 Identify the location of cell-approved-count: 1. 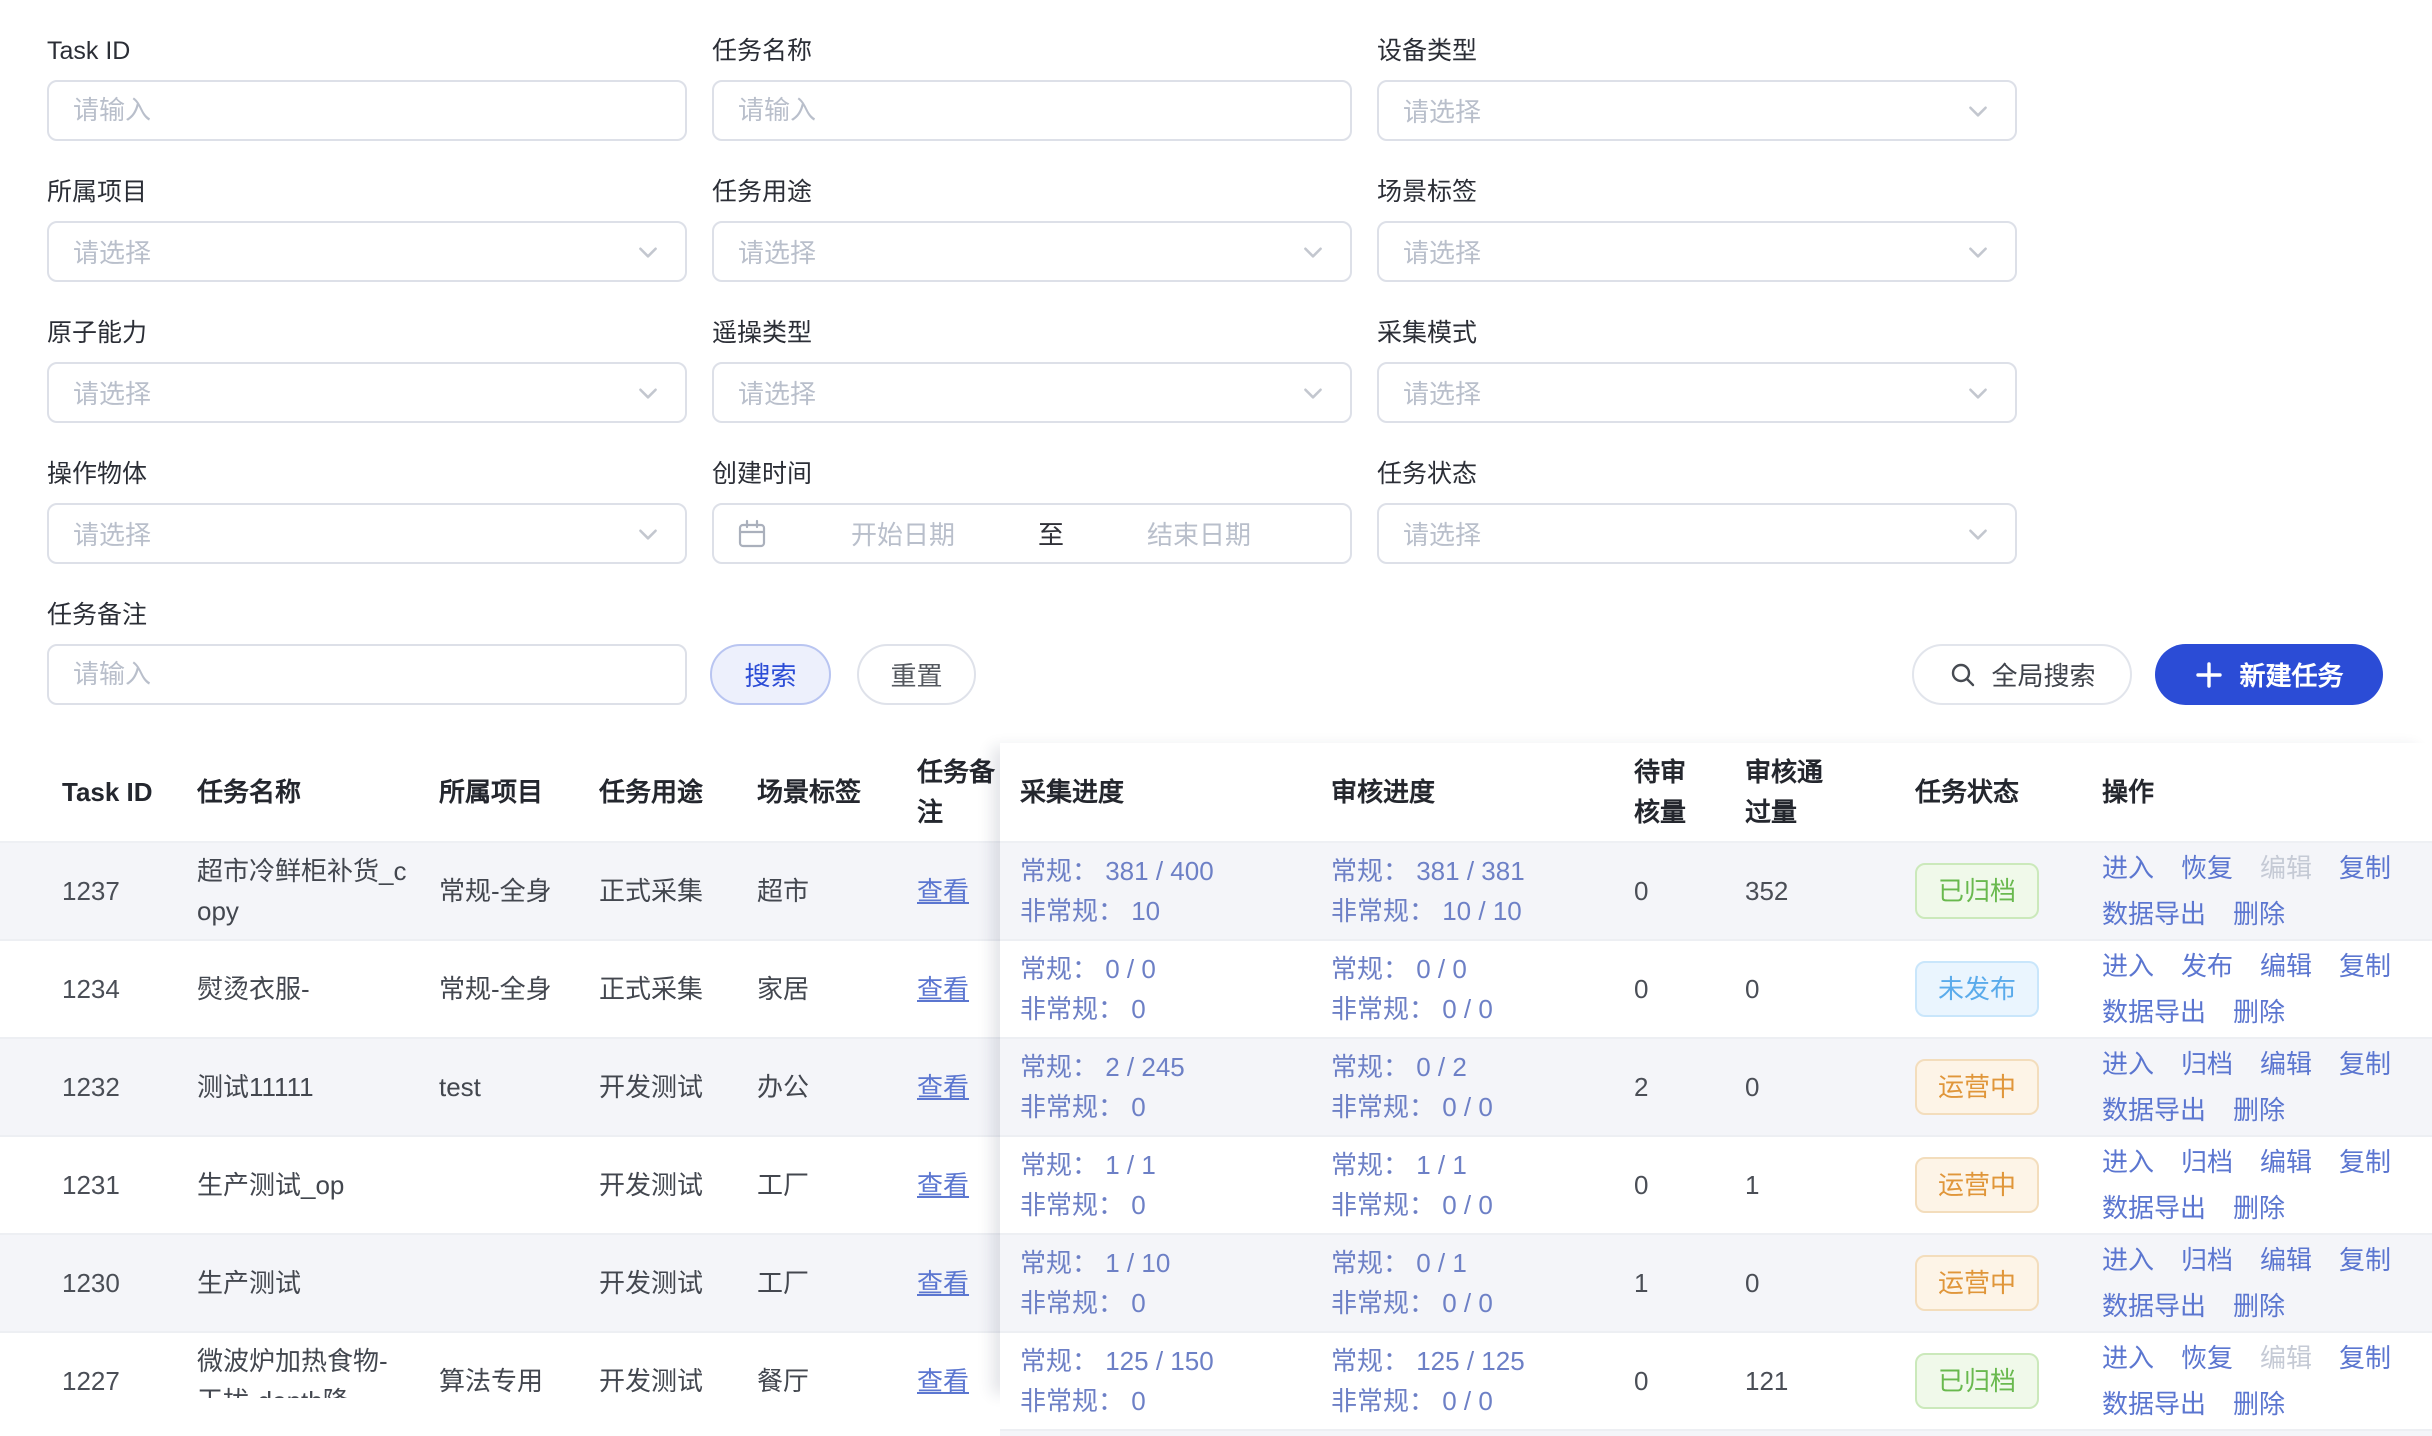
(1752, 1185).